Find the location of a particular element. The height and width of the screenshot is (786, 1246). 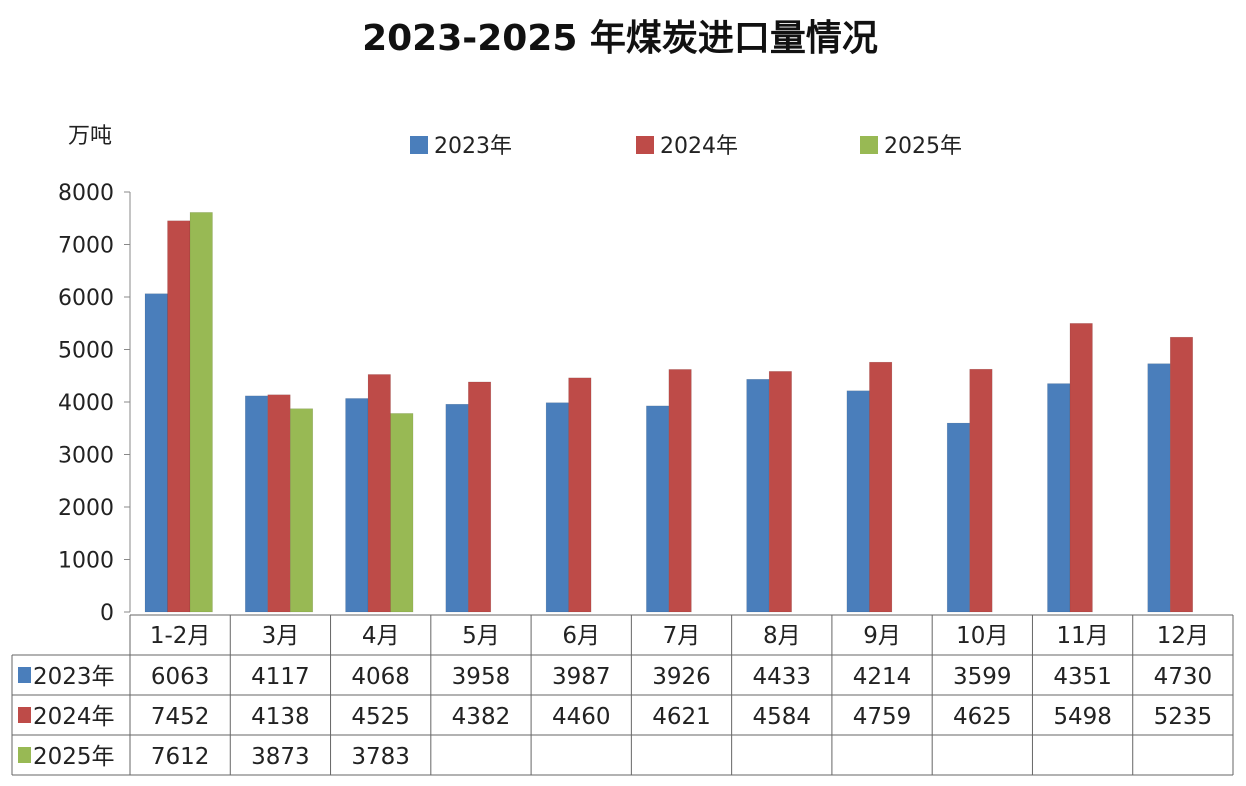

bar-2023年-4月 is located at coordinates (357, 505).